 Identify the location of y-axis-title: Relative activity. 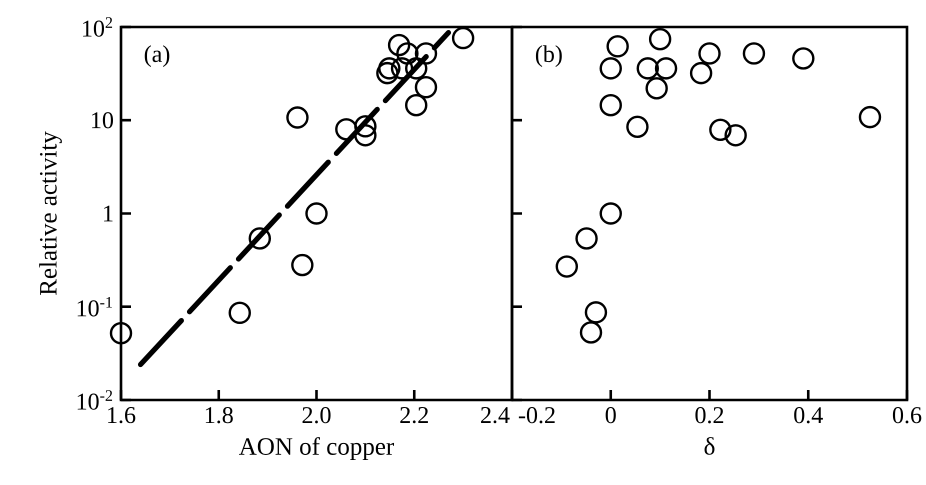
(50, 213).